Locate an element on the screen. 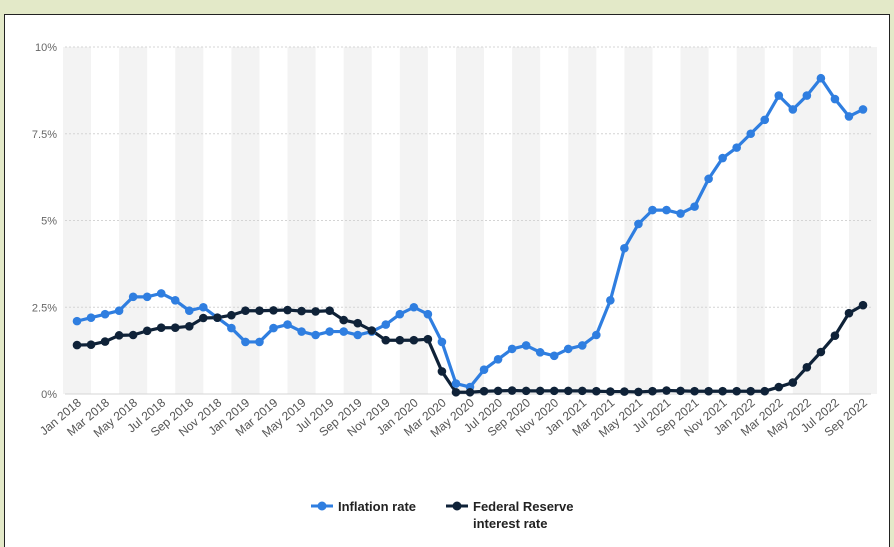  legend-label-fed-rate-1: Federal Reserve is located at coordinates (523, 506).